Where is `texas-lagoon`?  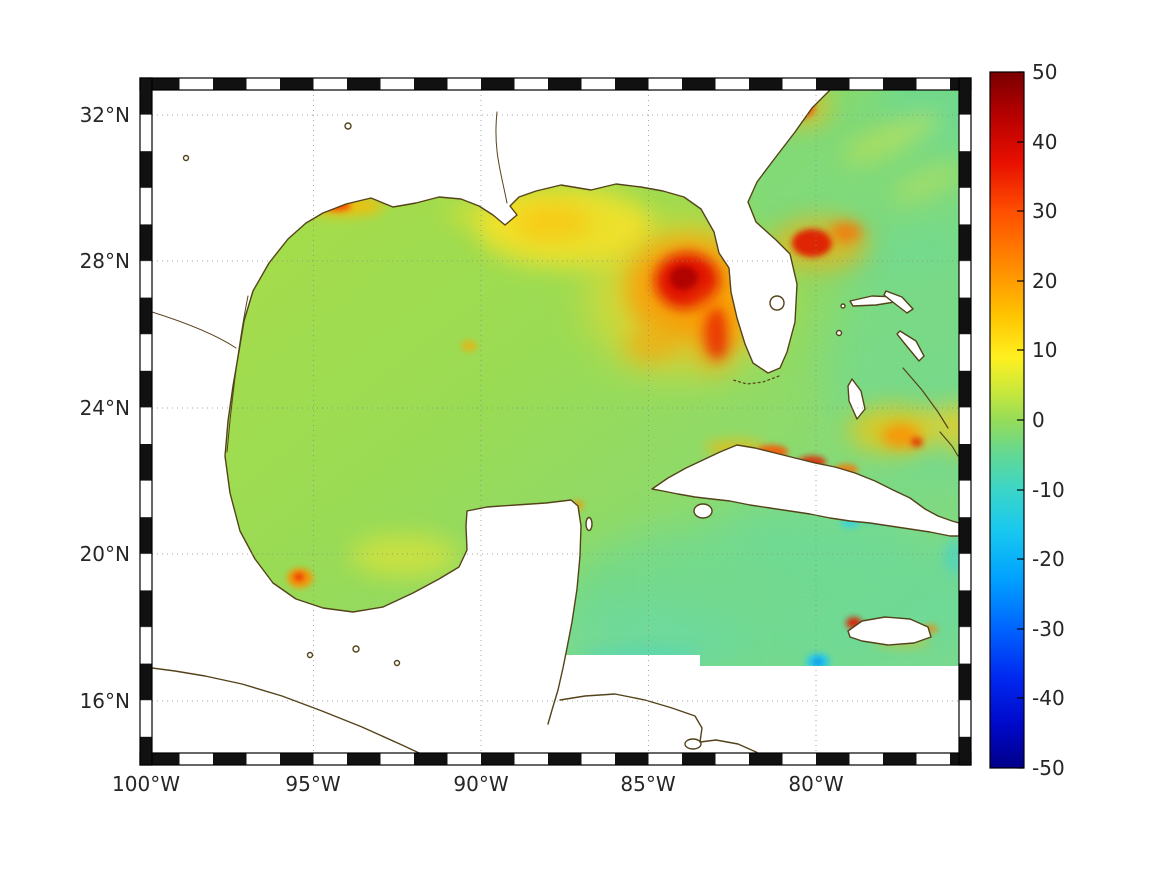 texas-lagoon is located at coordinates (237, 374).